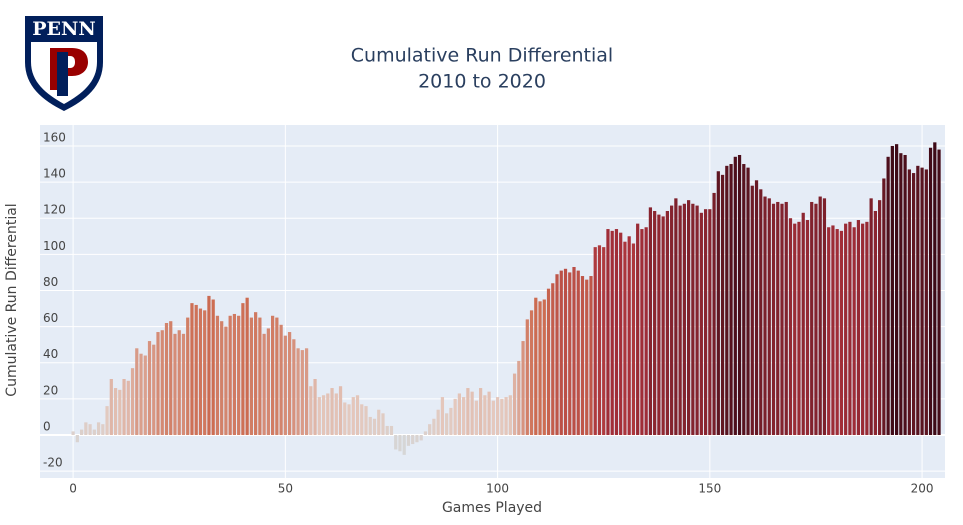 Image resolution: width=963 pixels, height=525 pixels. What do you see at coordinates (54, 174) in the screenshot?
I see `y-tick-label: 140` at bounding box center [54, 174].